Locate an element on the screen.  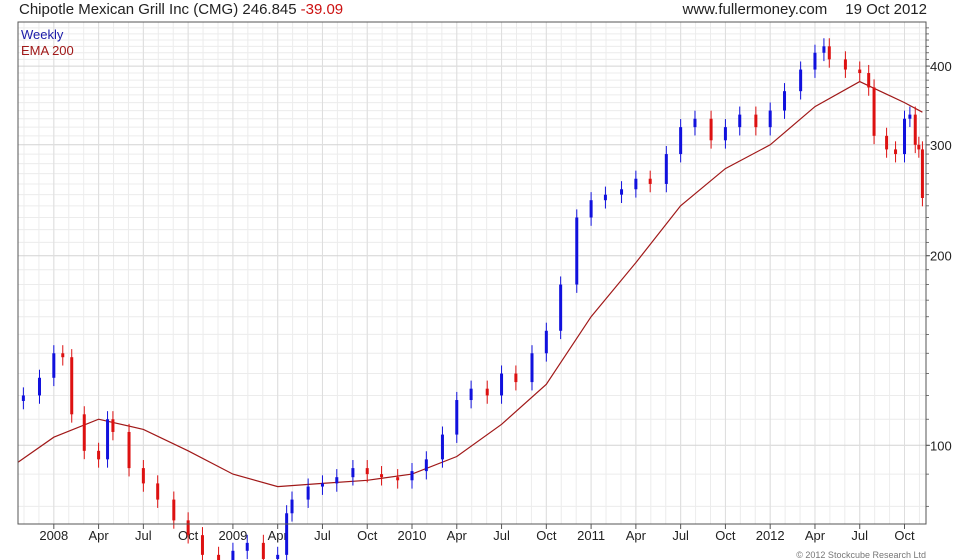
chart-date: 19 Oct 2012 is located at coordinates (886, 9).